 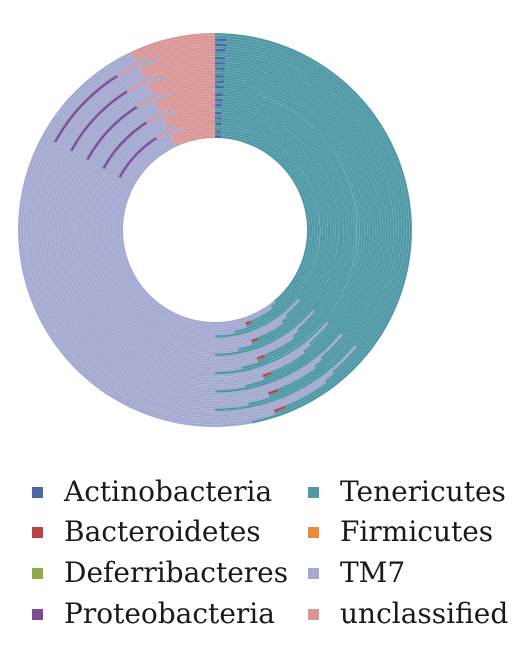 I want to click on ring-39-segment-unclassified, so click(x=174, y=46).